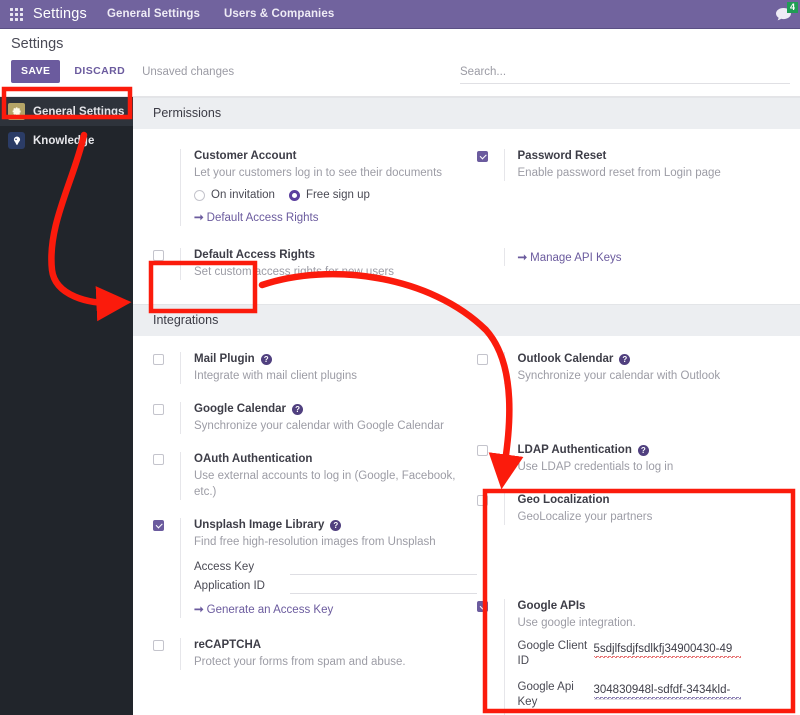  What do you see at coordinates (574, 450) in the screenshot?
I see `setting-title-text: LDAP Authentication` at bounding box center [574, 450].